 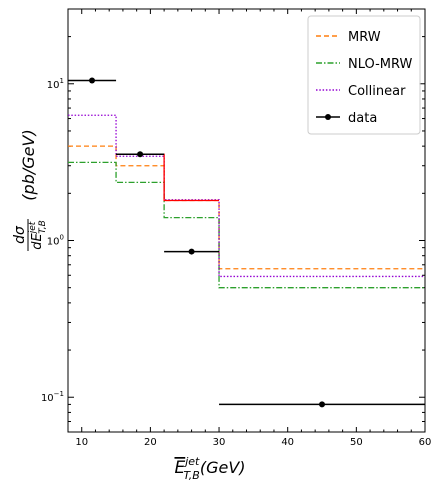 I want to click on y-label-numerator: dσ, so click(x=20, y=234).